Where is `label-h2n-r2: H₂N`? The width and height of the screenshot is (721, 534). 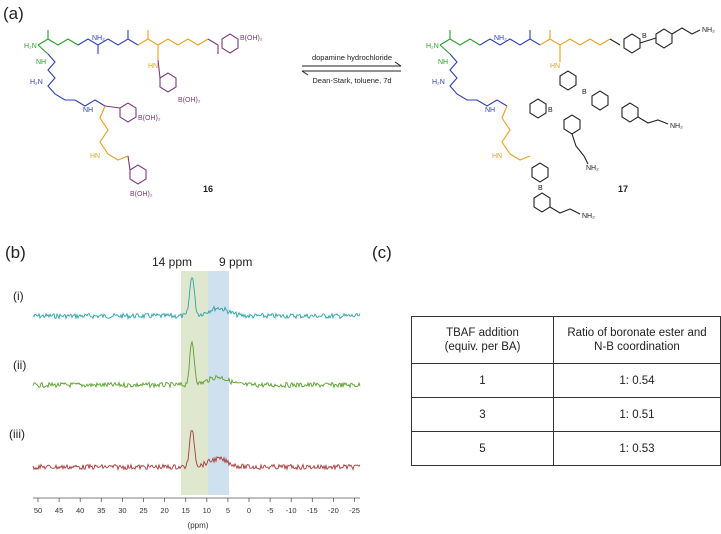
label-h2n-r2: H₂N is located at coordinates (438, 82).